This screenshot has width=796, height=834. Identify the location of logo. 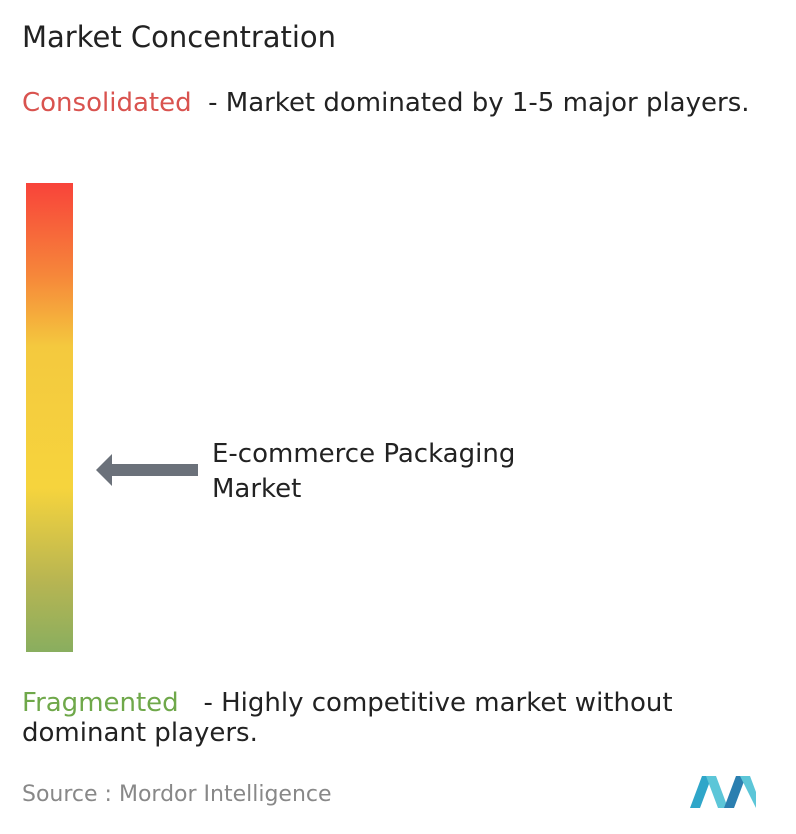
(723, 792).